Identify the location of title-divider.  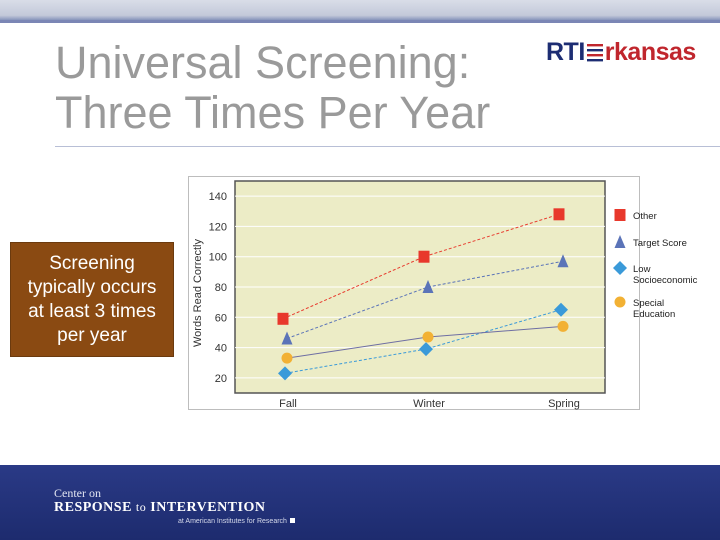
(387, 146).